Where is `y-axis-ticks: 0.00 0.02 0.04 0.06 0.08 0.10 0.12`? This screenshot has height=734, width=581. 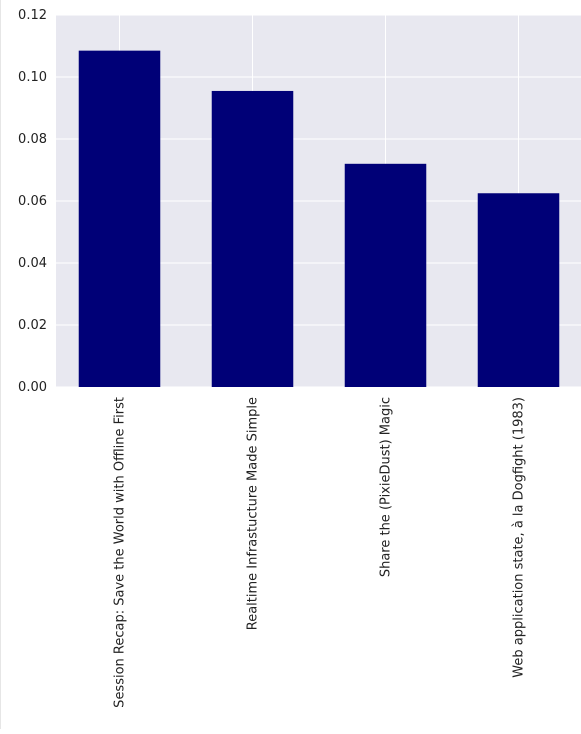 y-axis-ticks: 0.00 0.02 0.04 0.06 0.08 0.10 0.12 is located at coordinates (32, 201).